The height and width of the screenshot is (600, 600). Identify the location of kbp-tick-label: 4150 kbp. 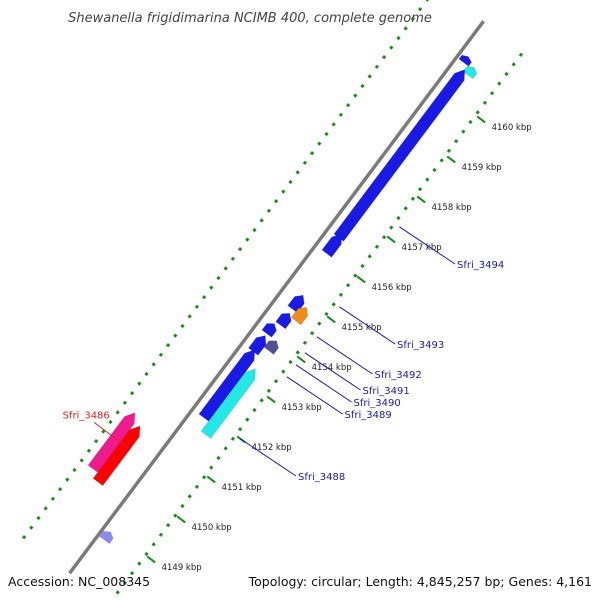
(212, 528).